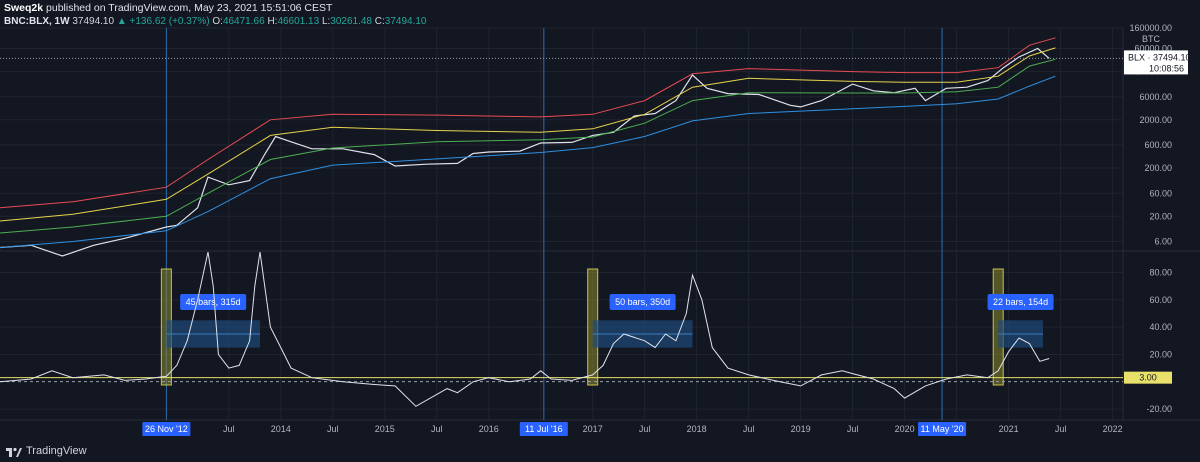 This screenshot has width=1200, height=462. Describe the element at coordinates (93, 21) in the screenshot. I see `last-price: 37494.10` at that location.